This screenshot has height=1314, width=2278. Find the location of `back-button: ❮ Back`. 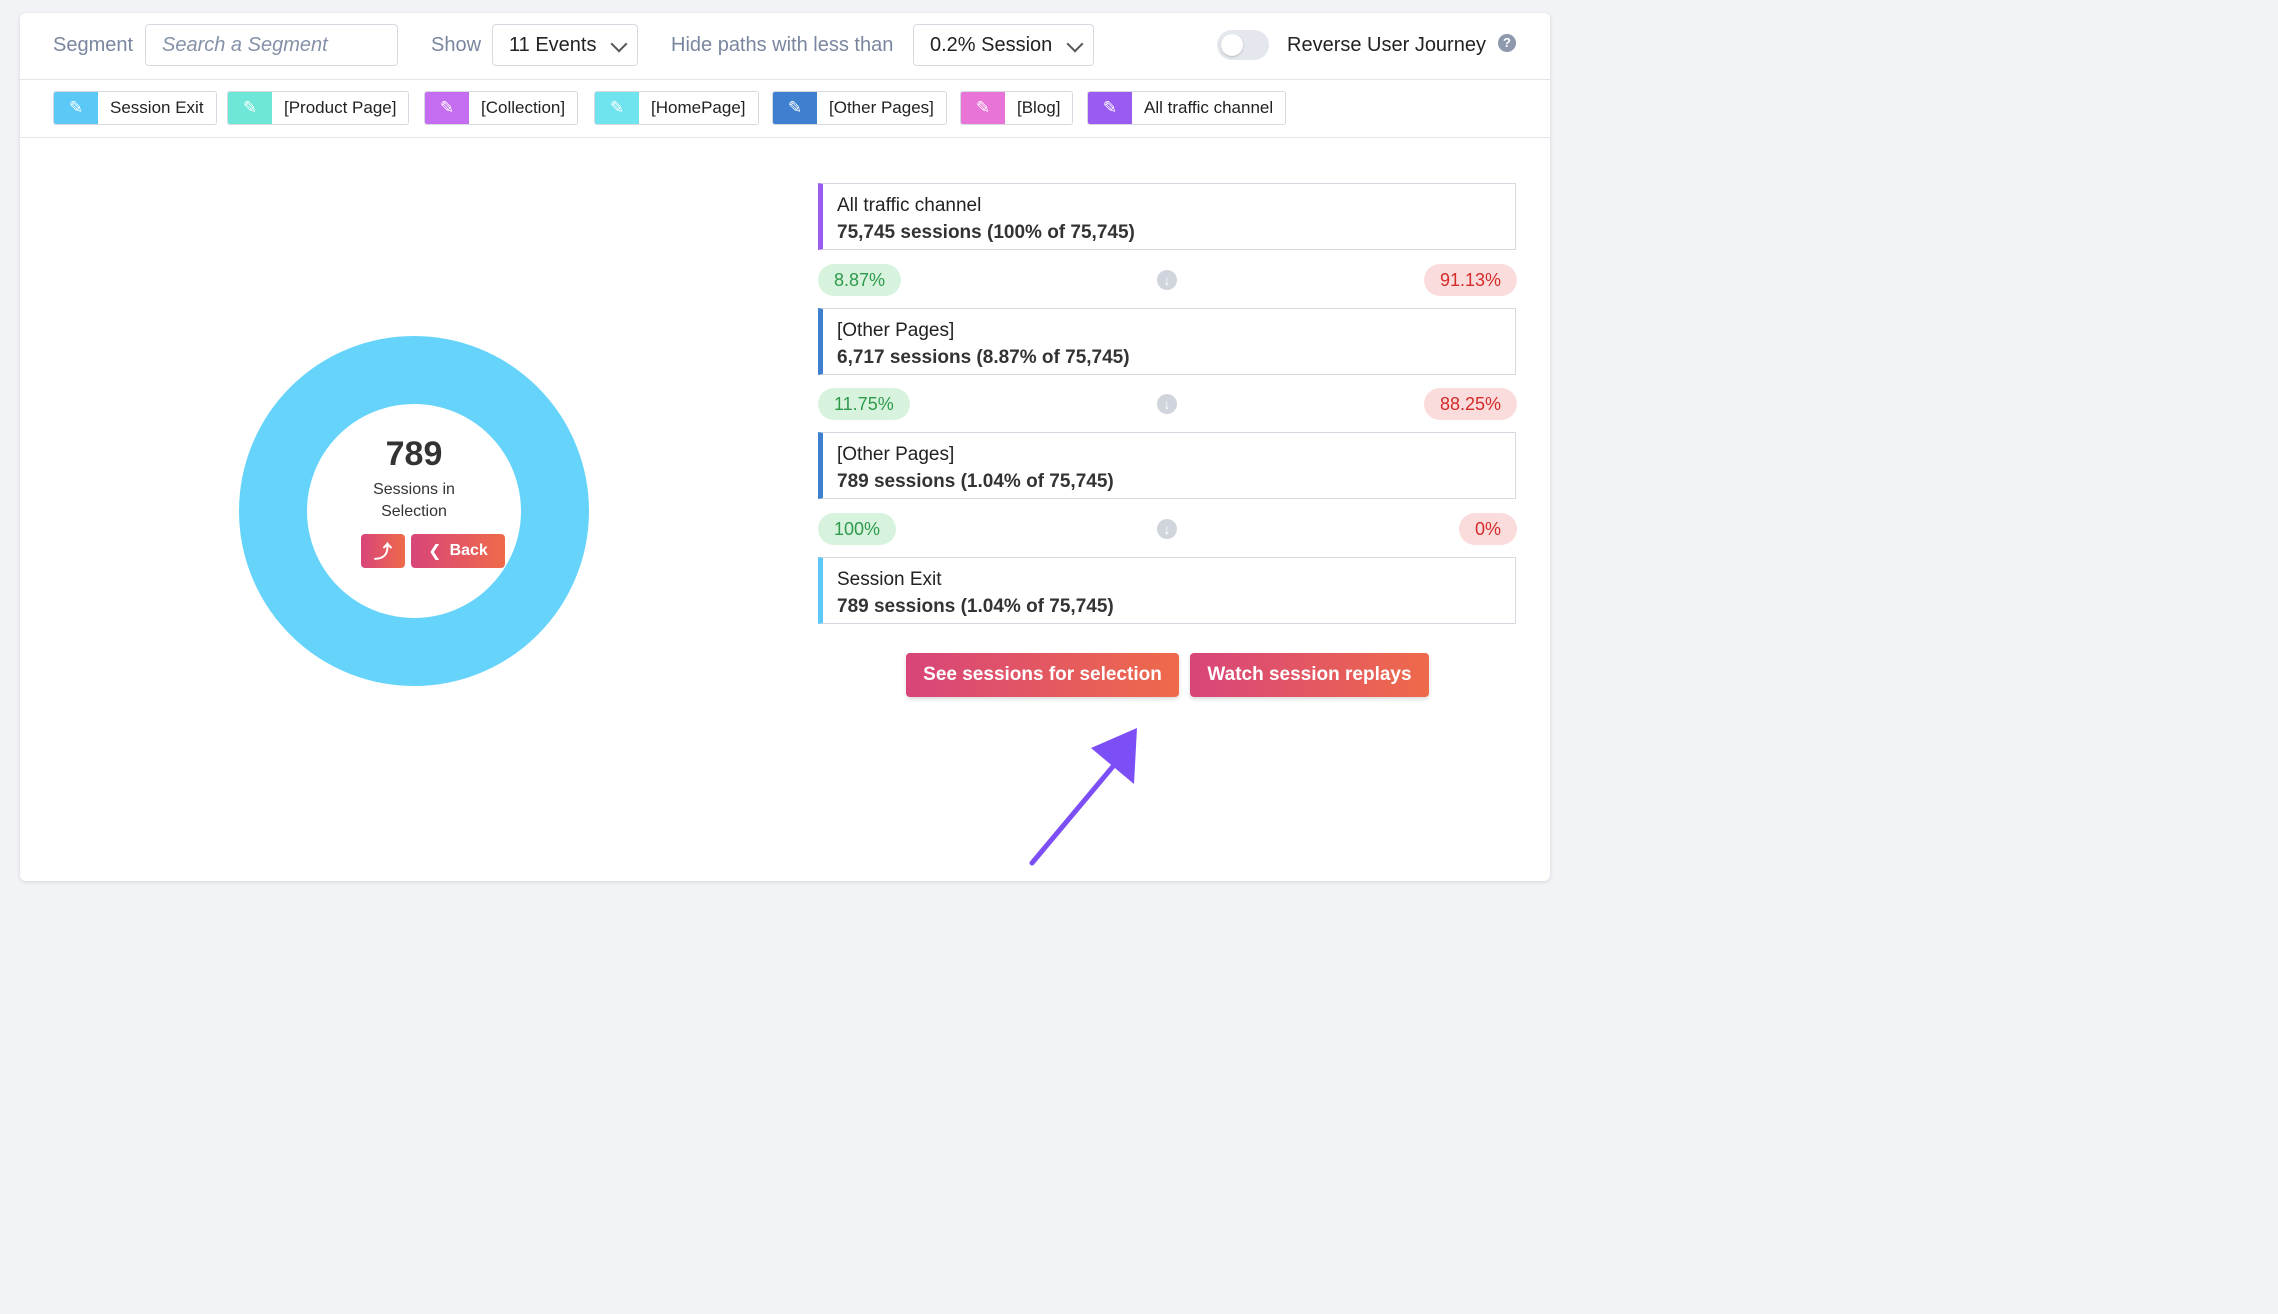

back-button: ❮ Back is located at coordinates (458, 551).